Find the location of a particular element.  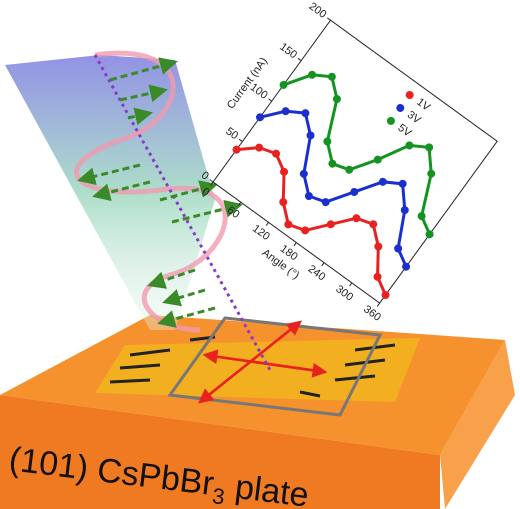

y-axis-label: Current (nA) is located at coordinates (247, 83).